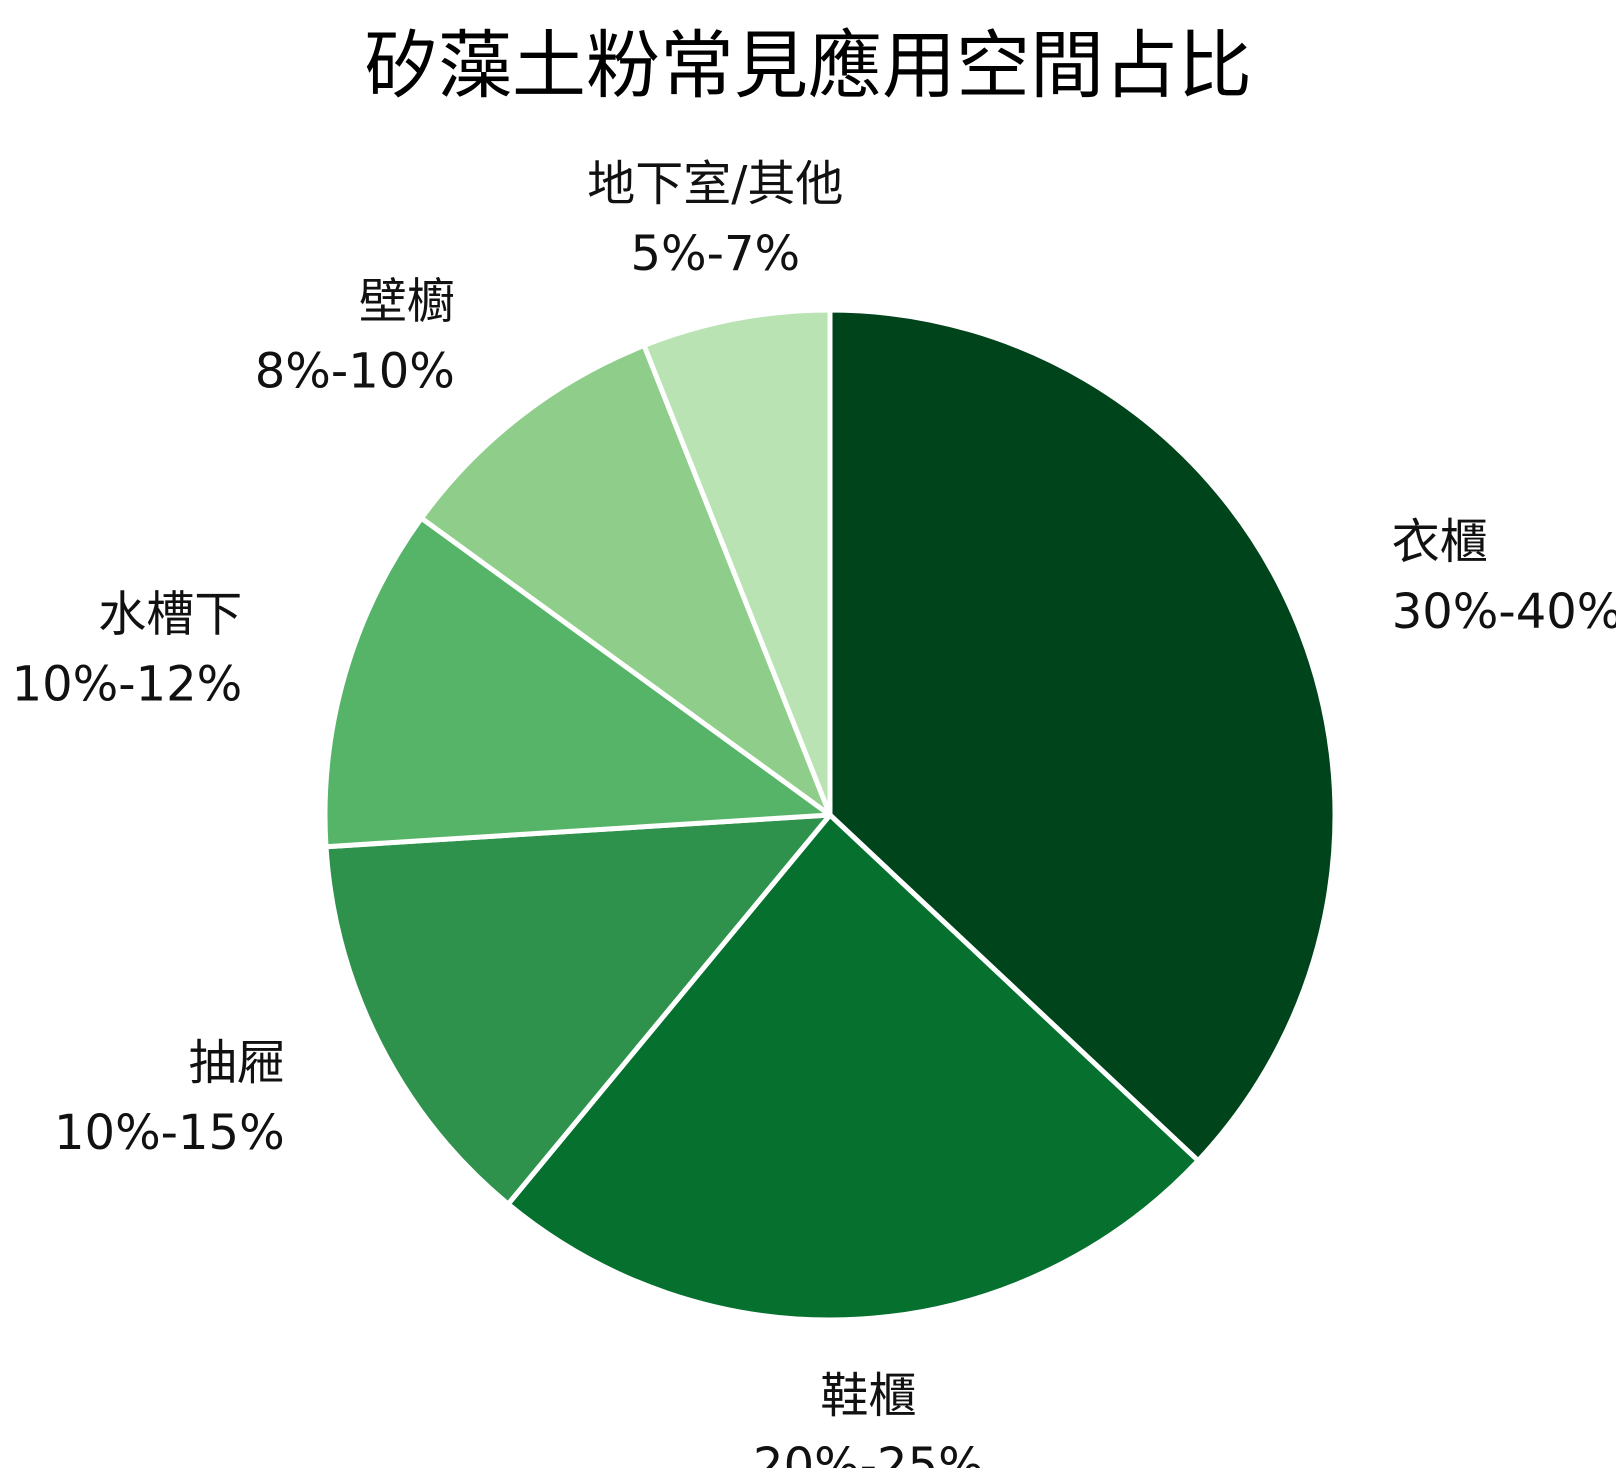 The image size is (1616, 1468). Describe the element at coordinates (355, 371) in the screenshot. I see `slice-range-4: 8%-10%` at that location.